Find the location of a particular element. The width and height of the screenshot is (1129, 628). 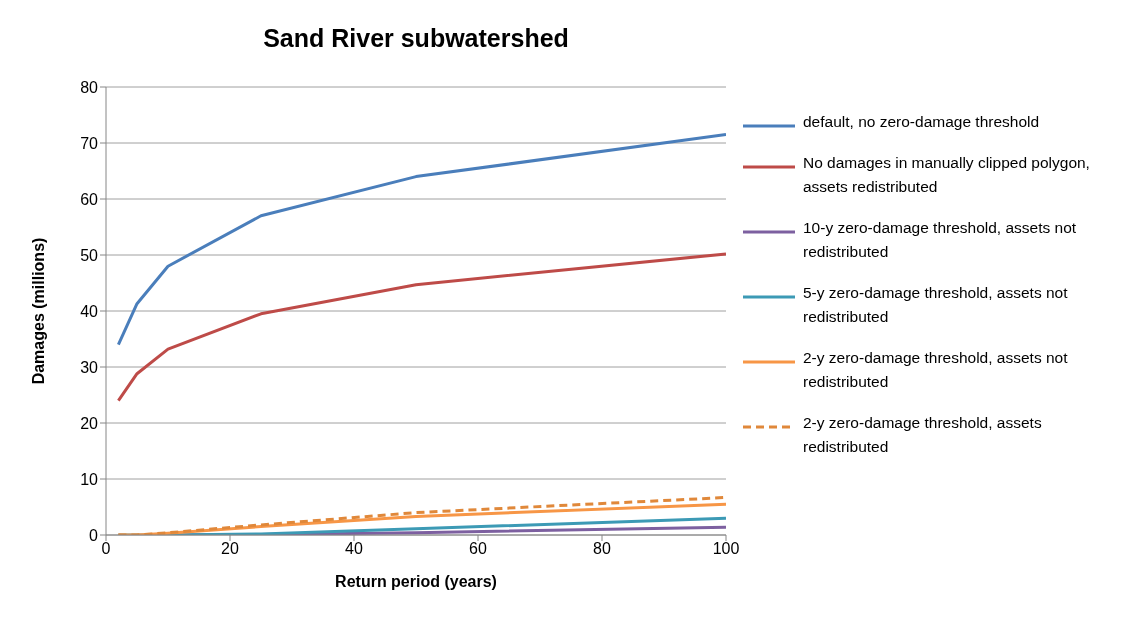

y-tick-label: 80 is located at coordinates (89, 87).